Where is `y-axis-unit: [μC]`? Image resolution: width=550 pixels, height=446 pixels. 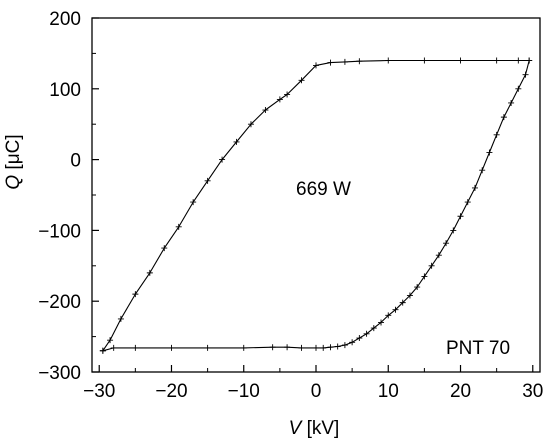 y-axis-unit: [μC] is located at coordinates (13, 154).